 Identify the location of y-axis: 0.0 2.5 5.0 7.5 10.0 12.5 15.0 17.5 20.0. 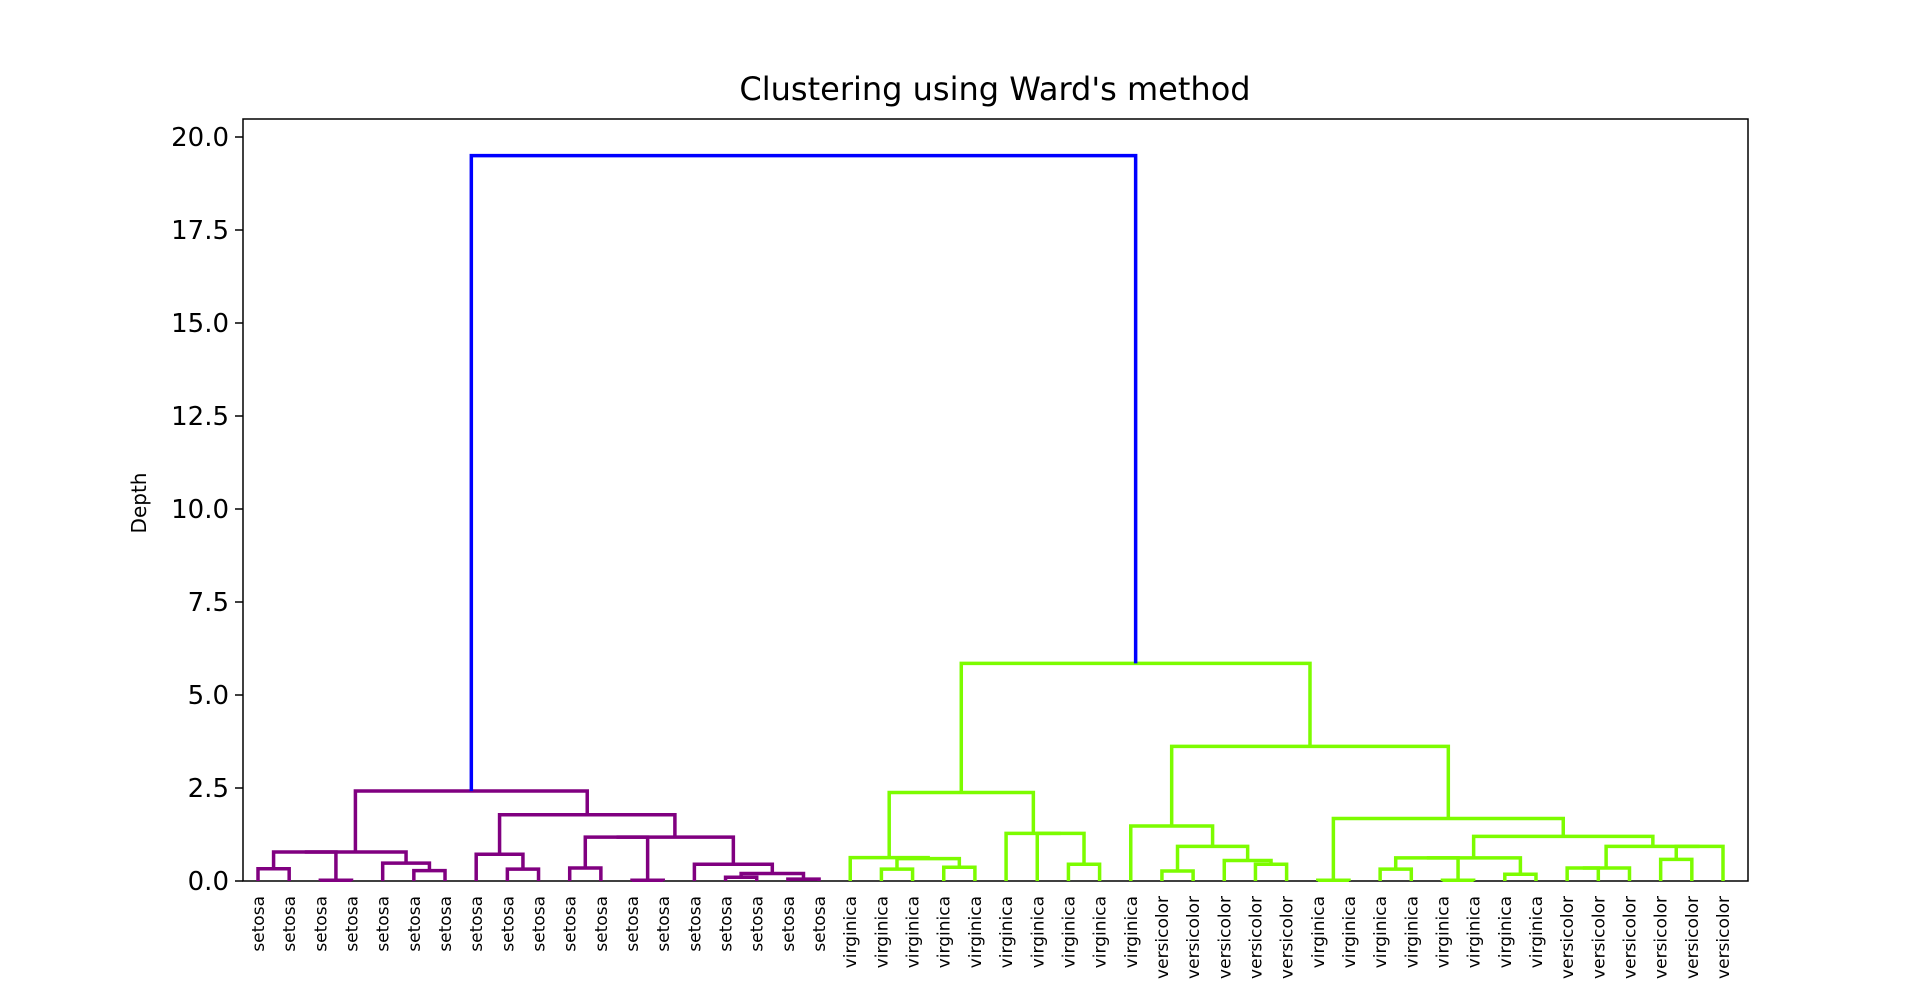
(207, 510).